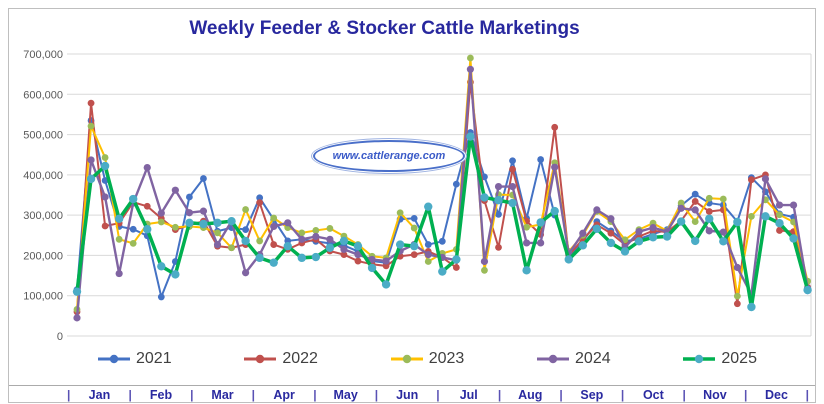 This screenshot has width=824, height=404. What do you see at coordinates (573, 359) in the screenshot?
I see `legend-item-2024: 2024` at bounding box center [573, 359].